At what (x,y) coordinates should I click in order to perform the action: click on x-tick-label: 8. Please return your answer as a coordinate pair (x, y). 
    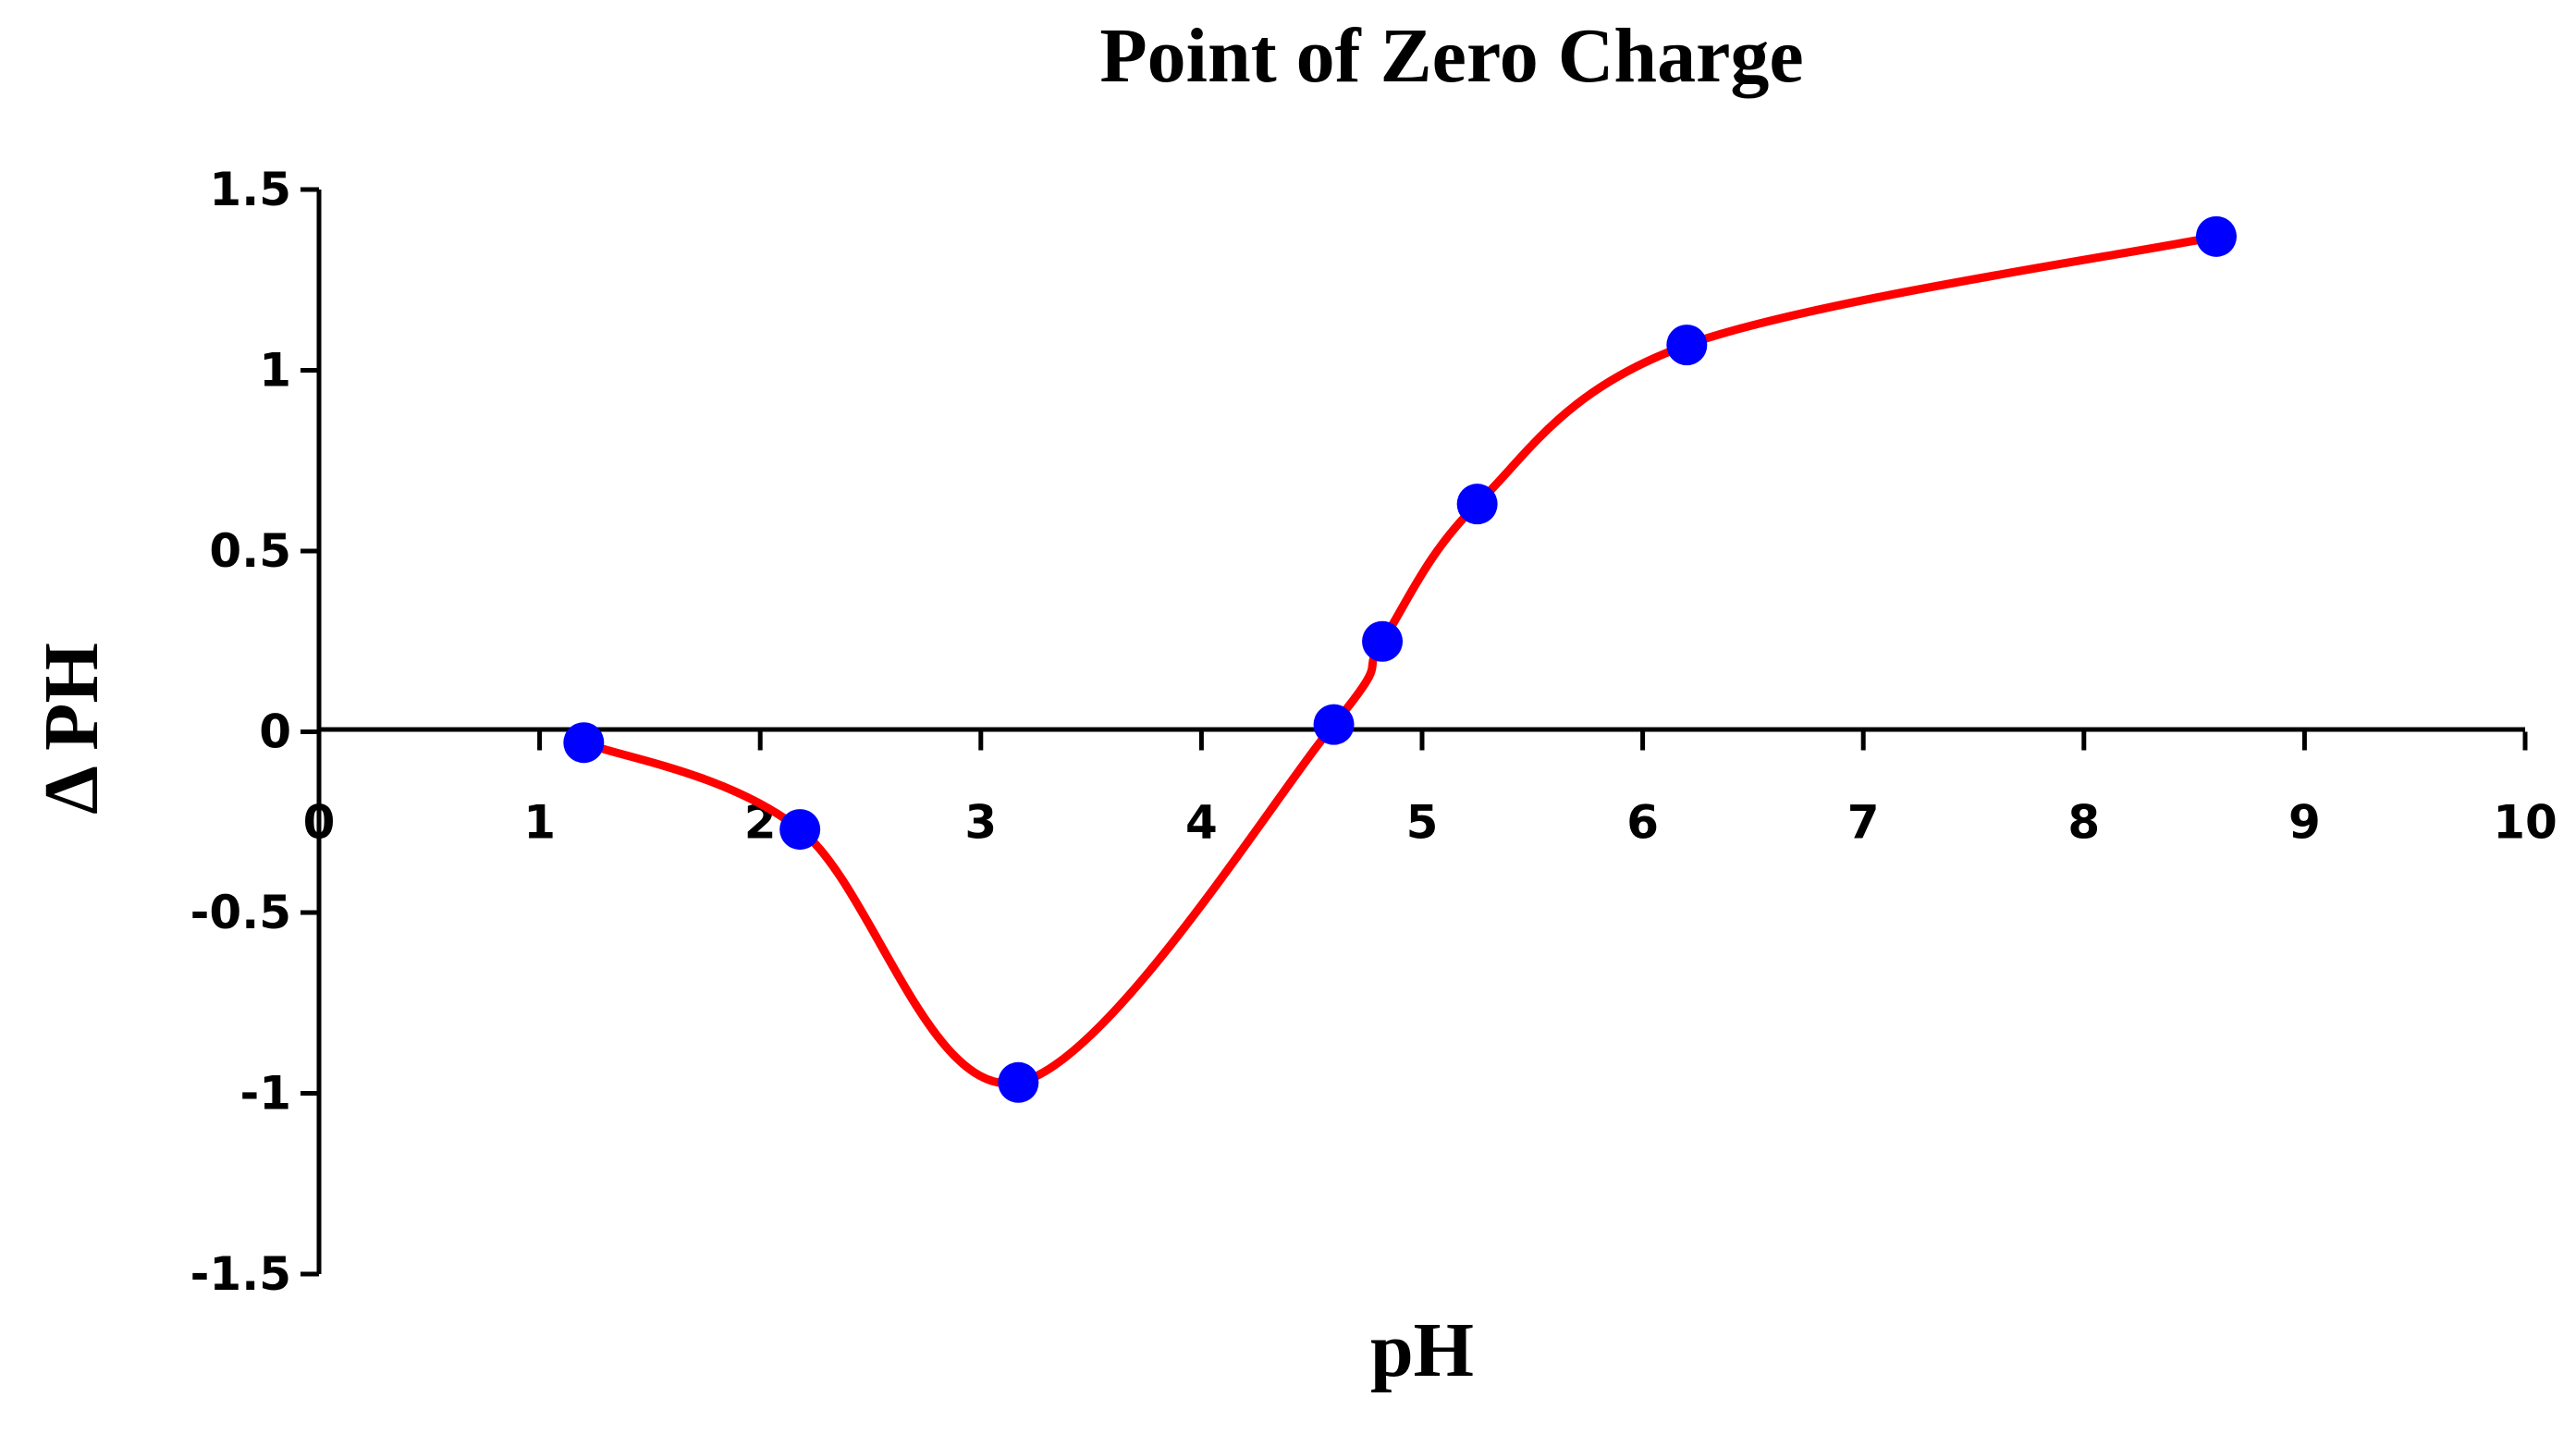
    Looking at the image, I should click on (2083, 823).